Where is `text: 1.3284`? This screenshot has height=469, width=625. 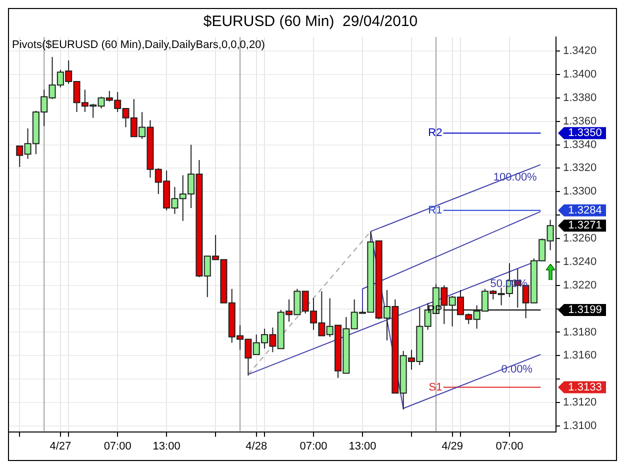 text: 1.3284 is located at coordinates (585, 210).